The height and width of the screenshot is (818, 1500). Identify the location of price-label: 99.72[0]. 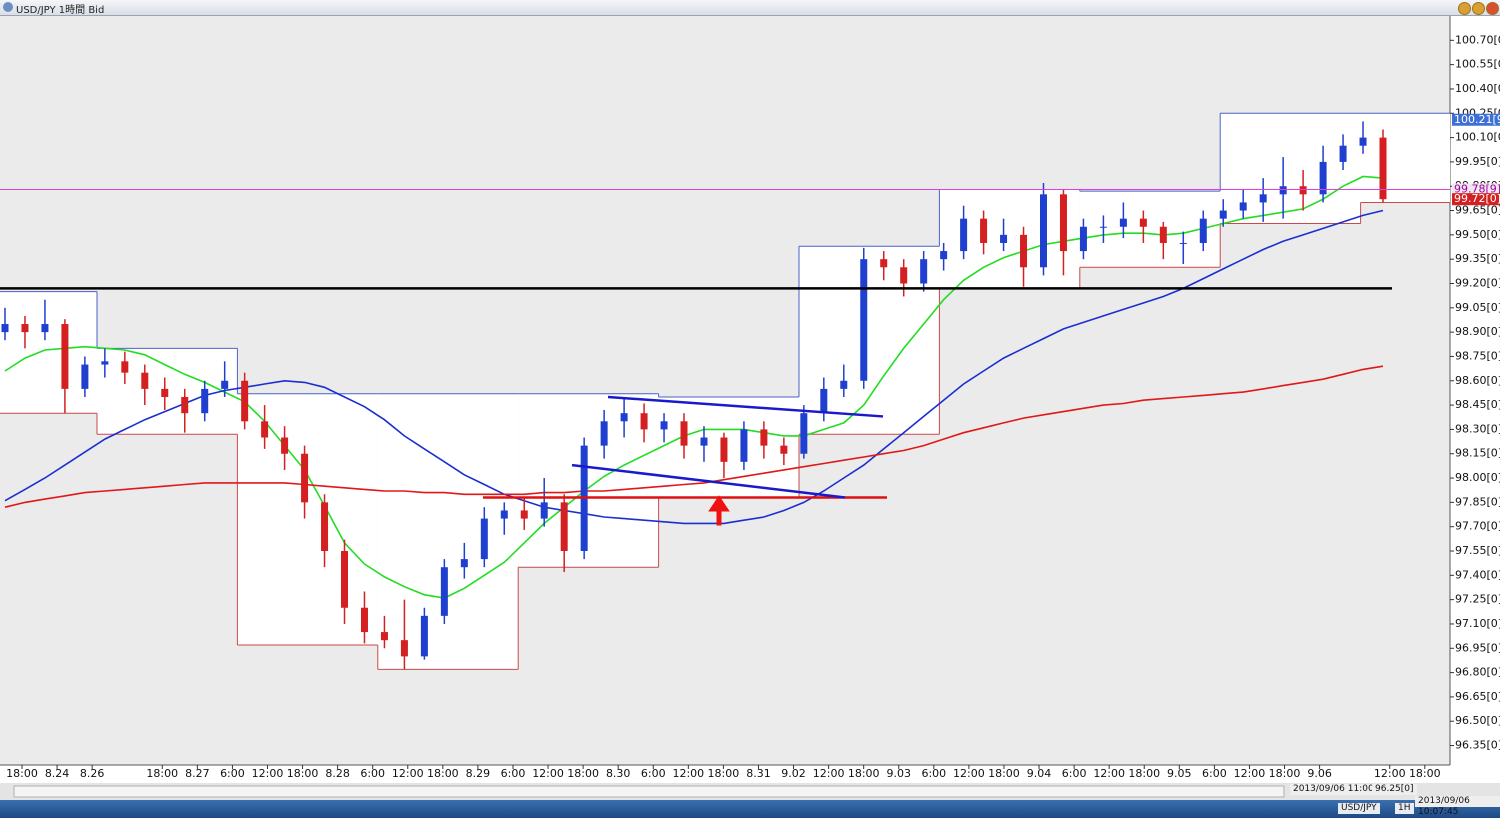
(1477, 198).